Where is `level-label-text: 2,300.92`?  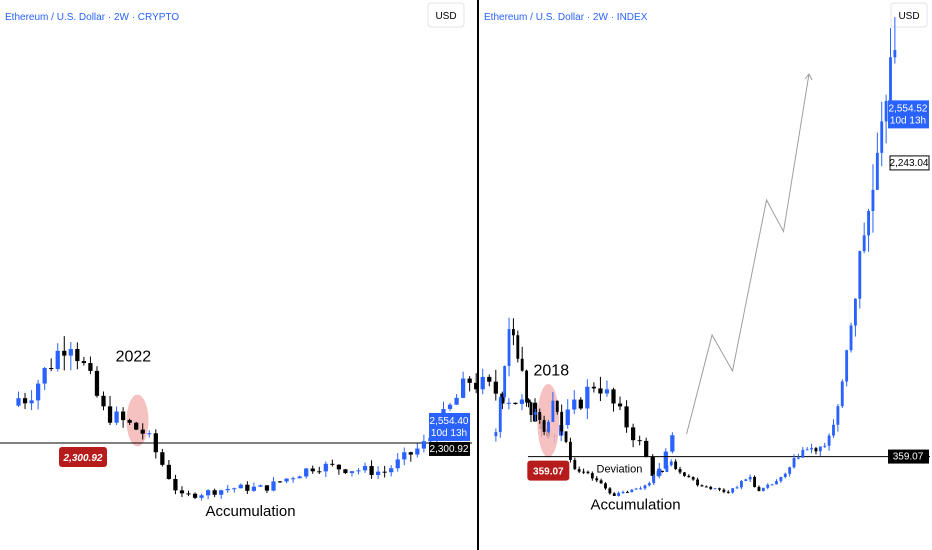 level-label-text: 2,300.92 is located at coordinates (83, 458).